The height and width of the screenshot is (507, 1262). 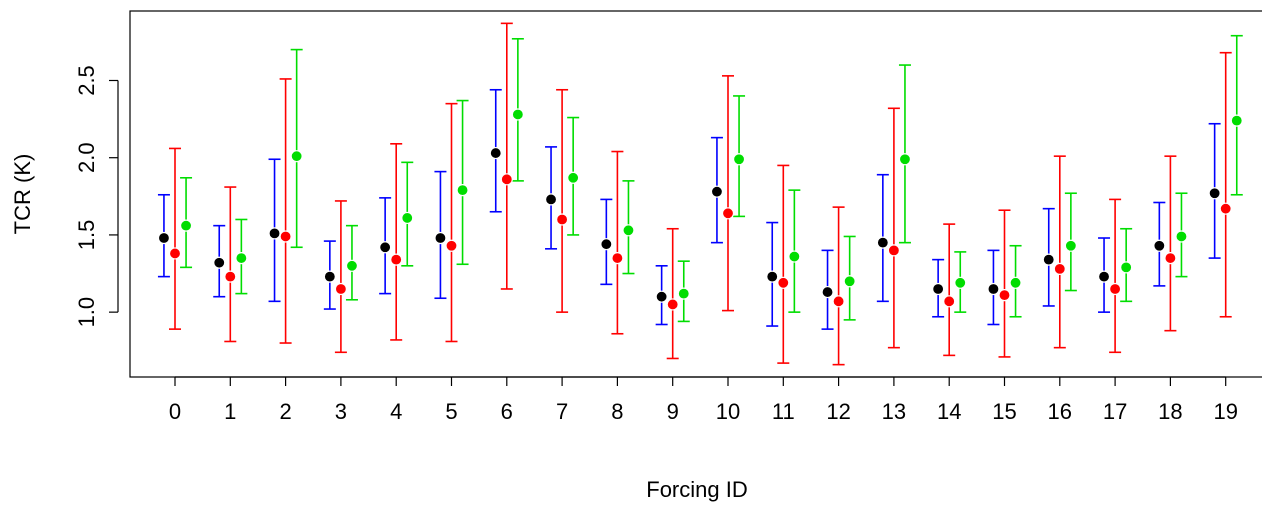 I want to click on y-tick-label: 2.0, so click(x=86, y=157).